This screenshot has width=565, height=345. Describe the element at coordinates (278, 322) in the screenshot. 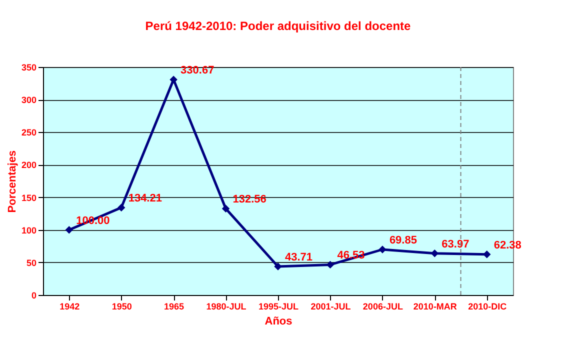

I see `x-axis-title: Años` at that location.